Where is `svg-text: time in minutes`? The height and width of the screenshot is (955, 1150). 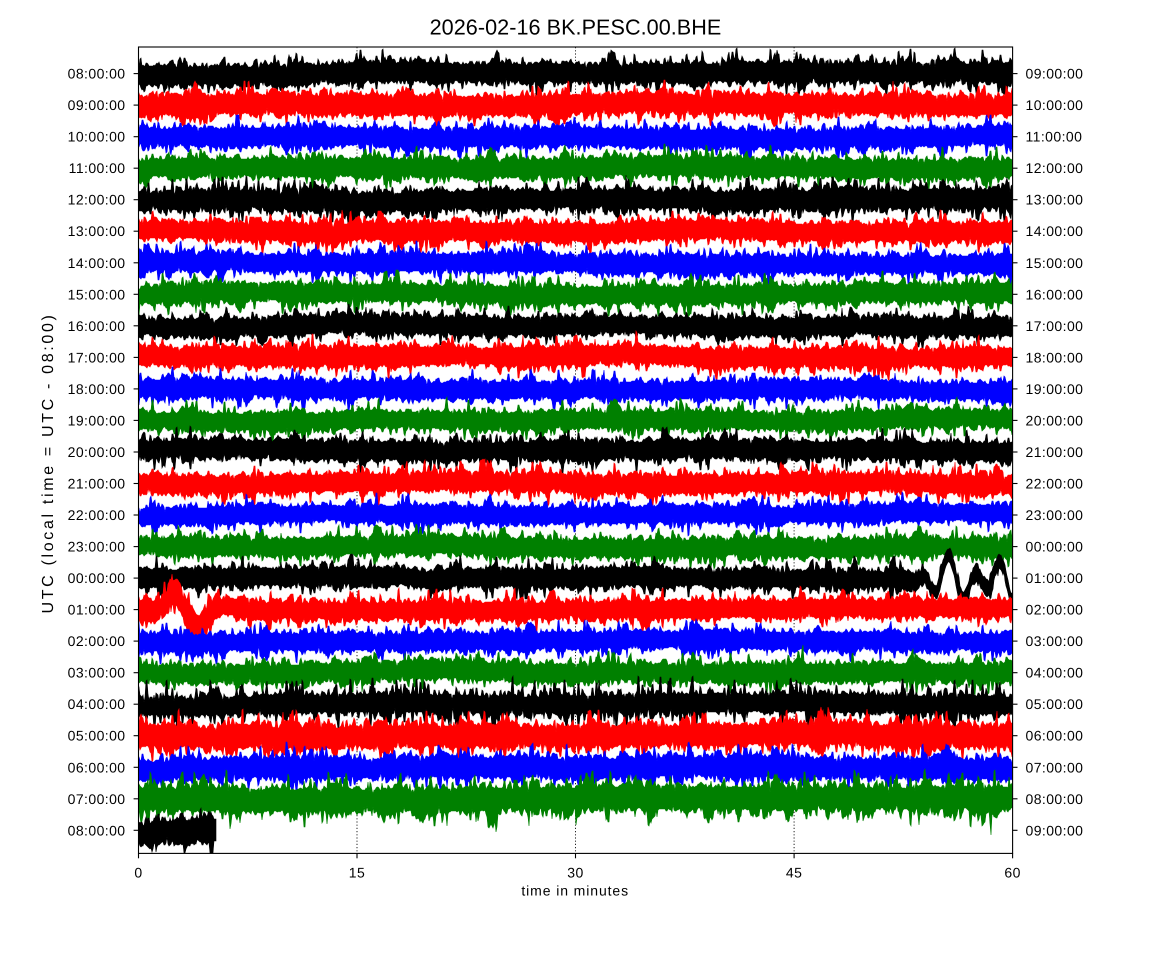 svg-text: time in minutes is located at coordinates (575, 891).